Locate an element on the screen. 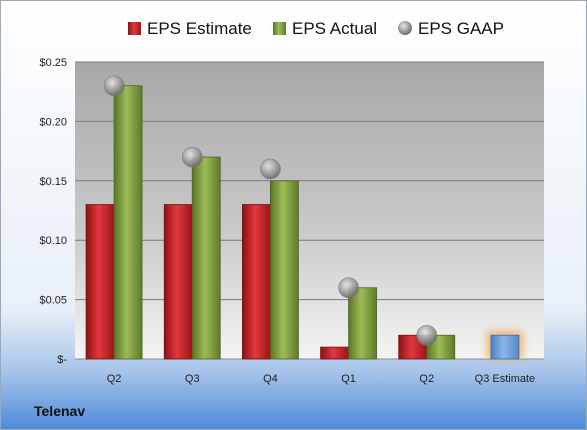  x-tick-label: Q3 is located at coordinates (192, 379).